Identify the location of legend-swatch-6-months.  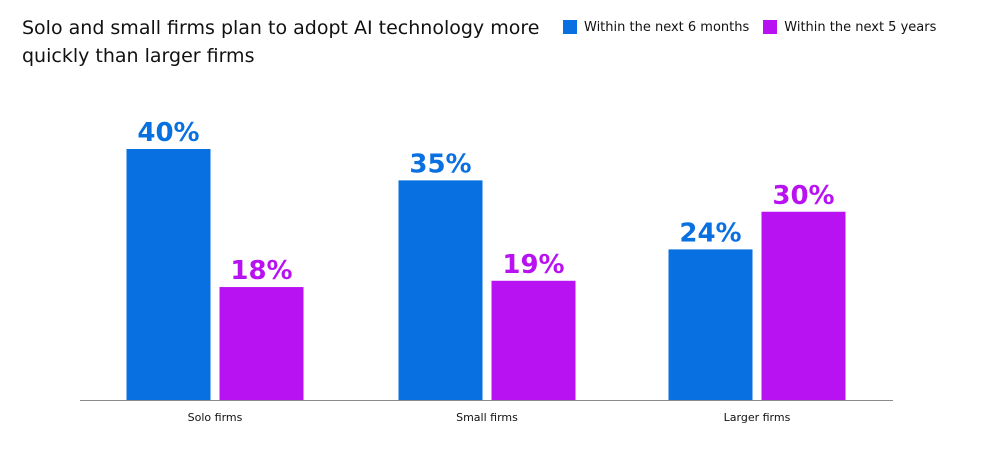
(570, 27).